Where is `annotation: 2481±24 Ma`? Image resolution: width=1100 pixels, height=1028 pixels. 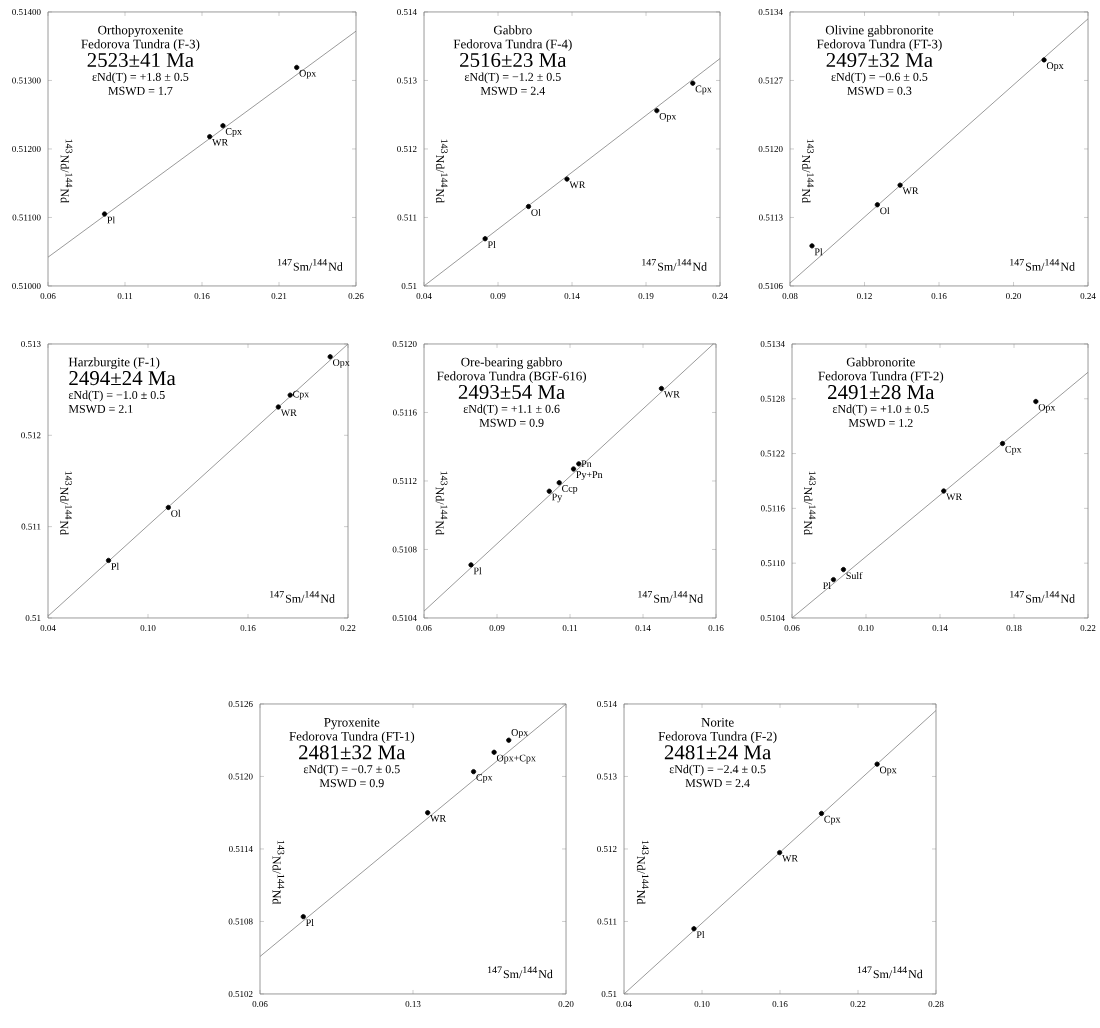
annotation: 2481±24 Ma is located at coordinates (718, 752).